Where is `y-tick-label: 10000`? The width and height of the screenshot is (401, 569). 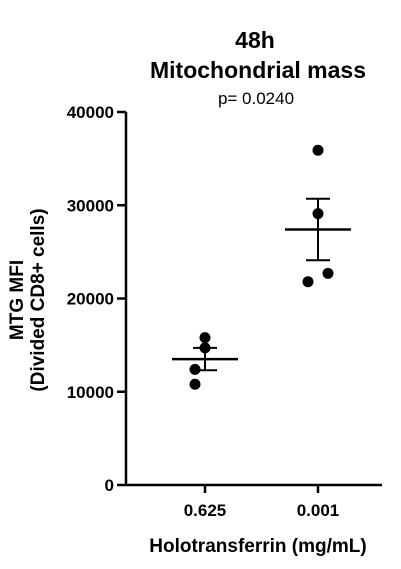 y-tick-label: 10000 is located at coordinates (90, 392).